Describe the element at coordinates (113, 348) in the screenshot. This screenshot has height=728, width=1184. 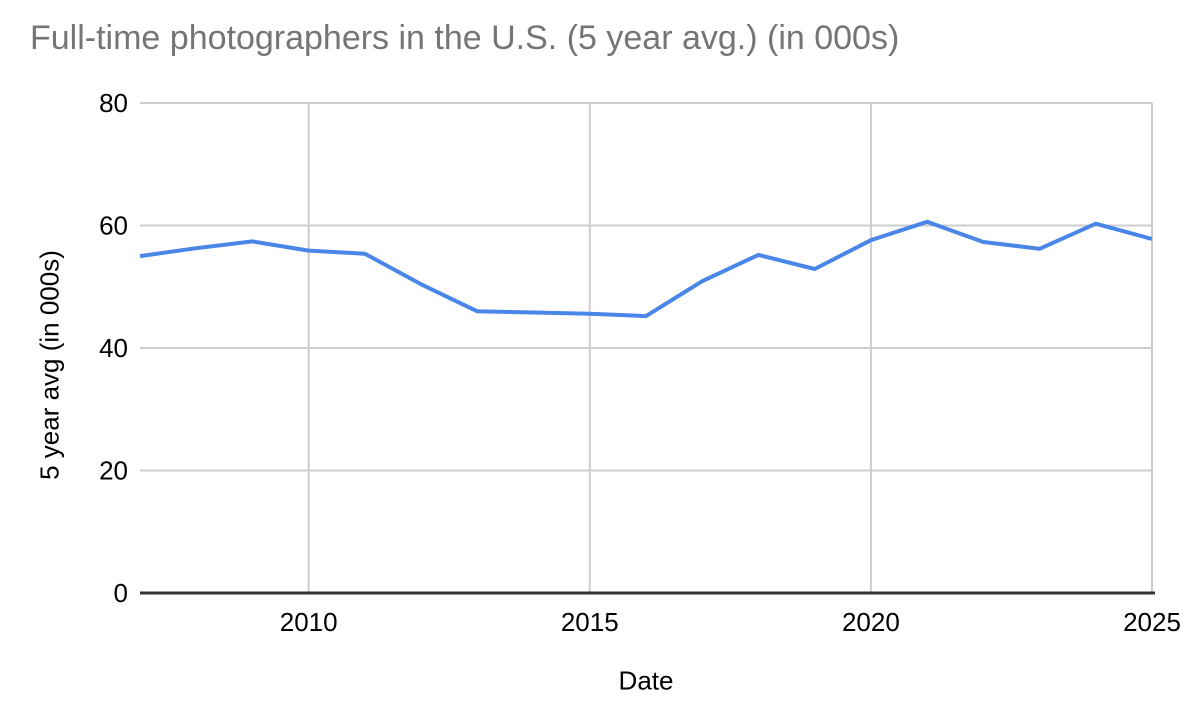
I see `y-tick-label: 40` at that location.